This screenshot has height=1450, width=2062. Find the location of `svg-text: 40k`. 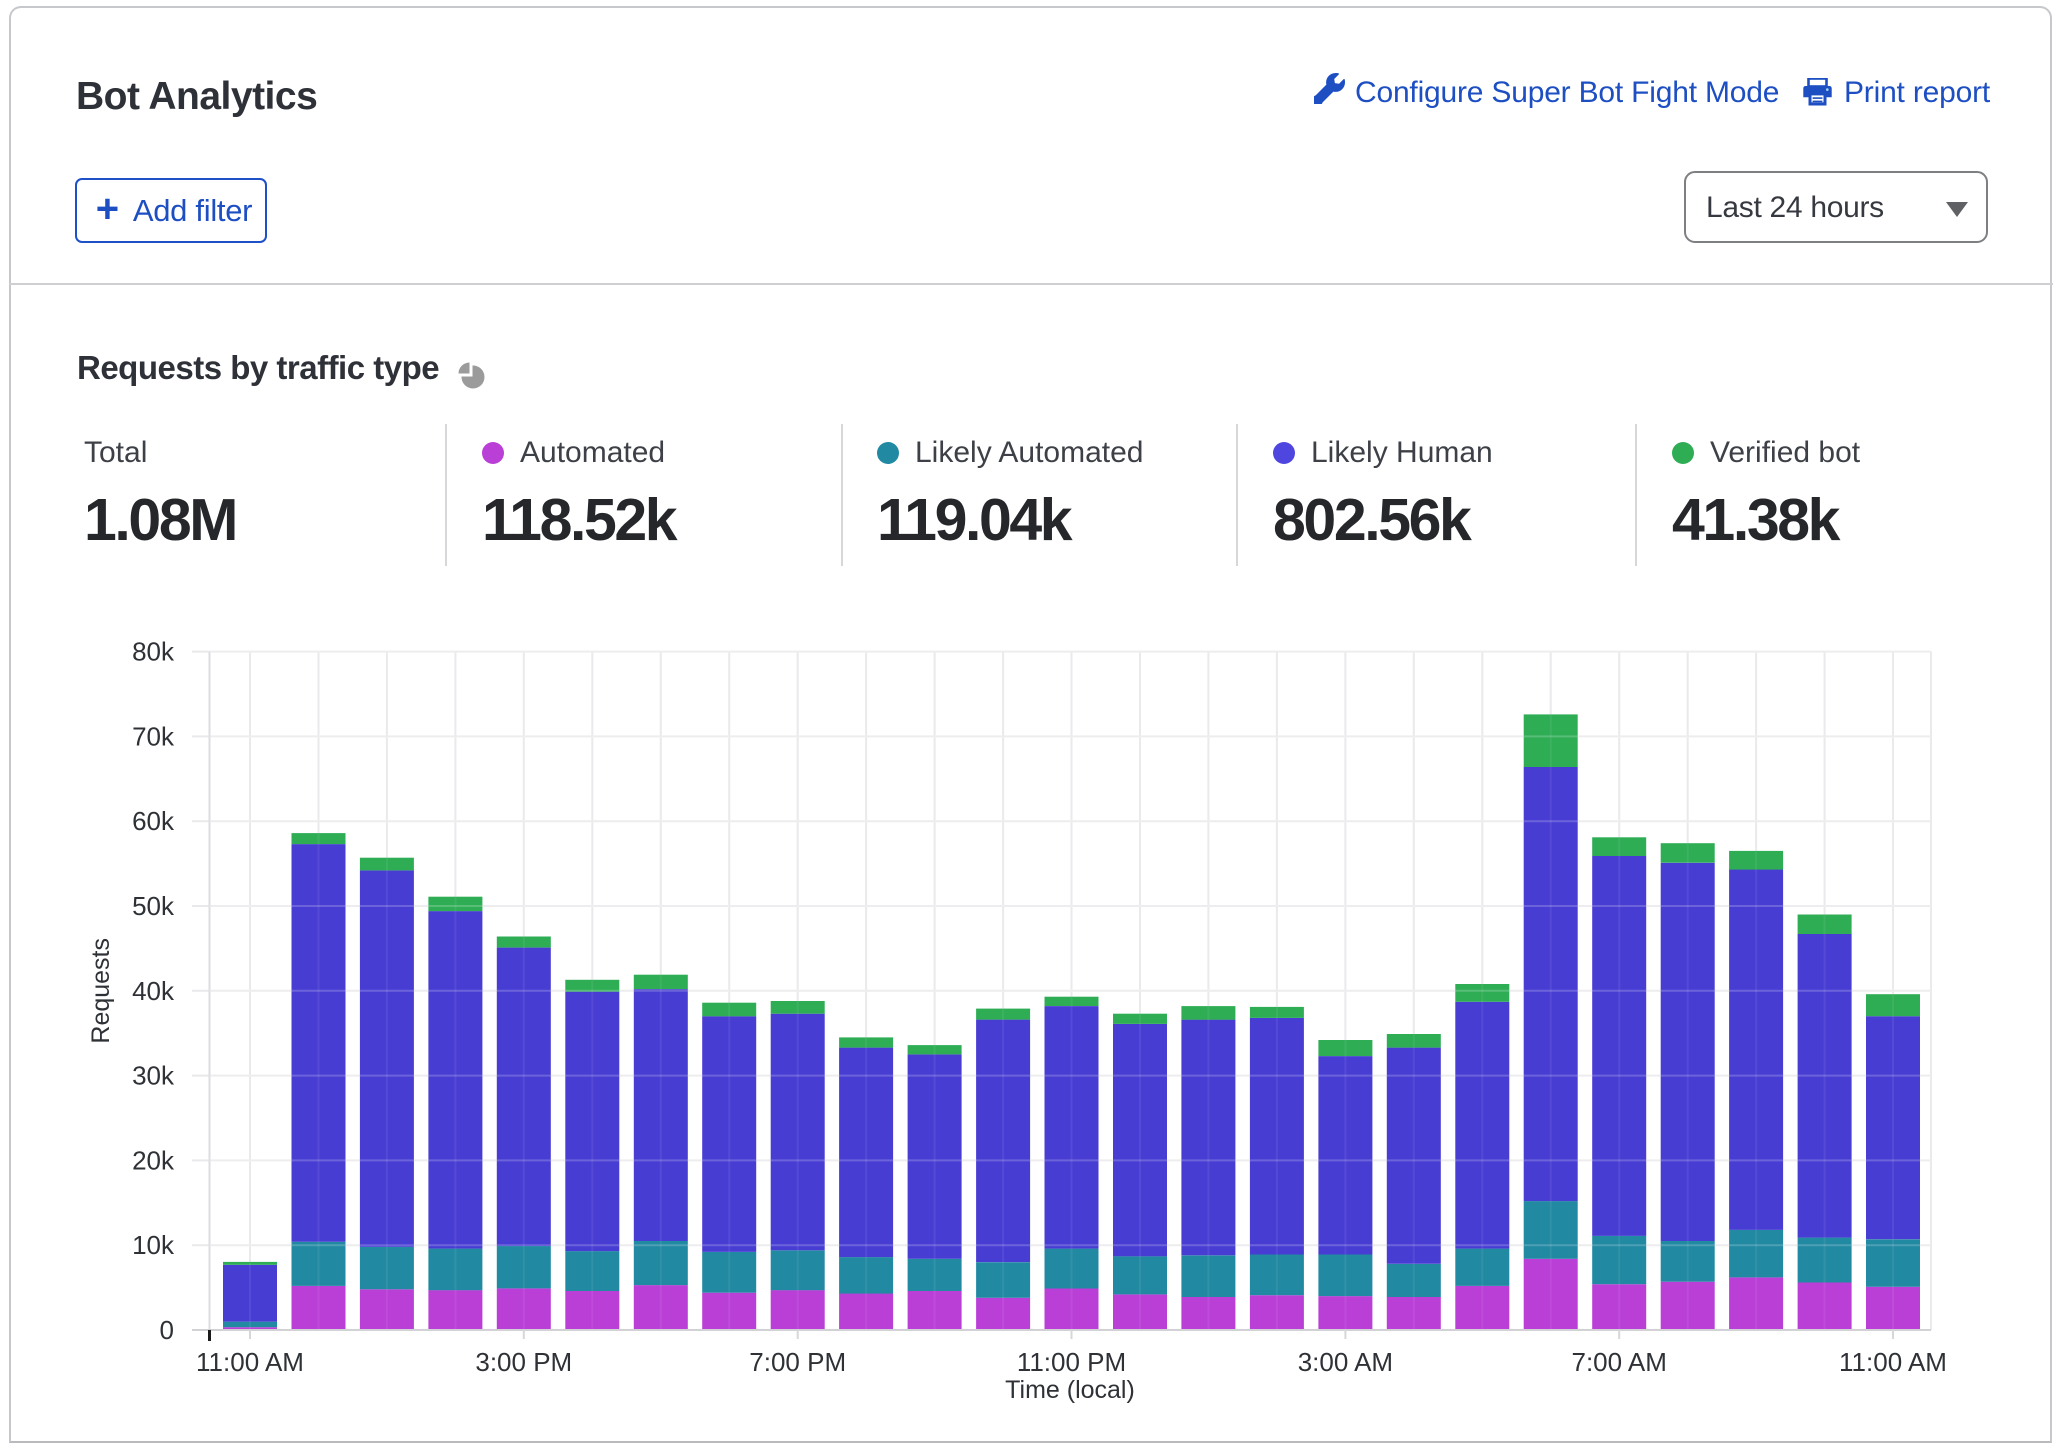

svg-text: 40k is located at coordinates (153, 991).